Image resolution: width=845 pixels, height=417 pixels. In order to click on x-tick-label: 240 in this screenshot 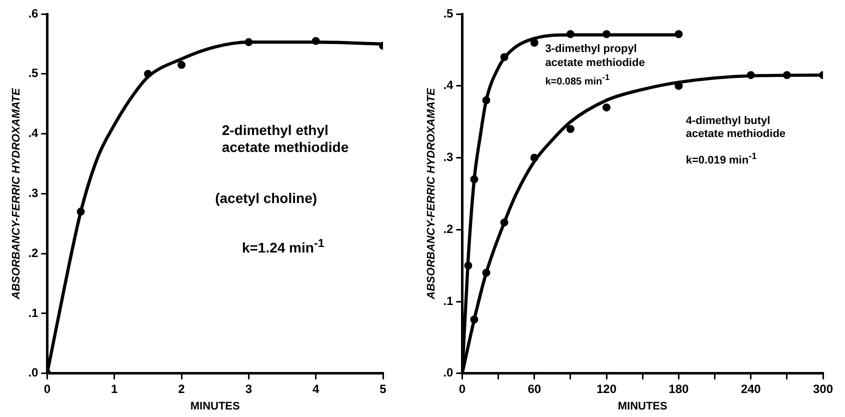, I will do `click(751, 389)`.